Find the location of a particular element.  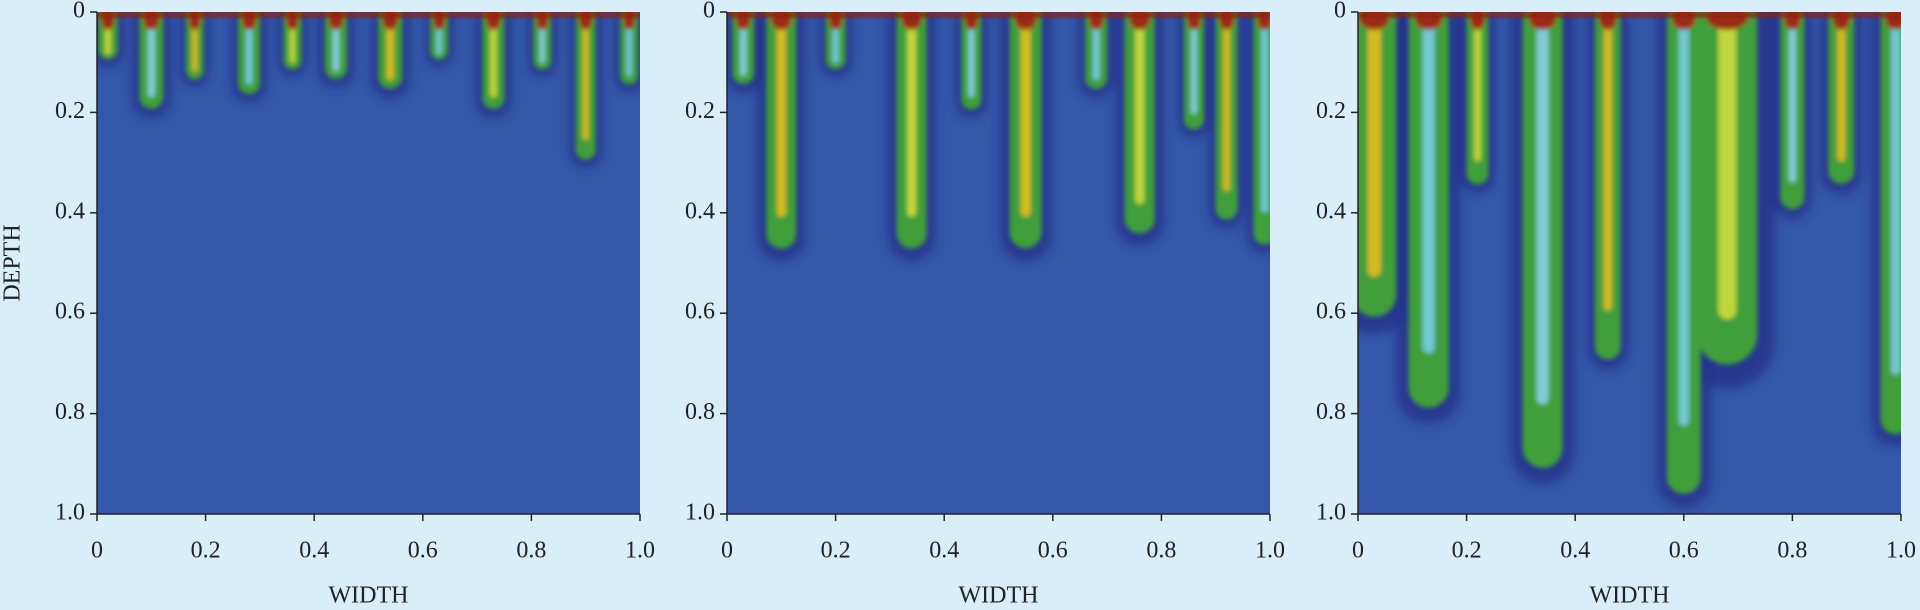

y-axis-title: DEPTH is located at coordinates (13, 262).